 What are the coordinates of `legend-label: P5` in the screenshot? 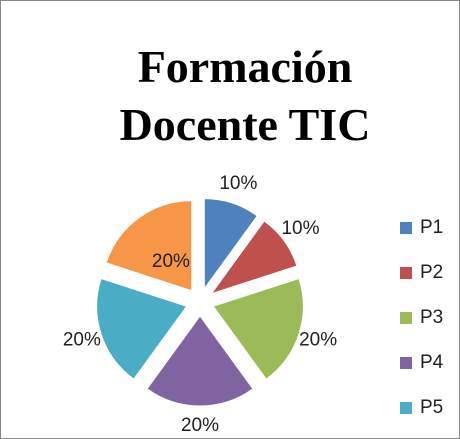 It's located at (431, 407).